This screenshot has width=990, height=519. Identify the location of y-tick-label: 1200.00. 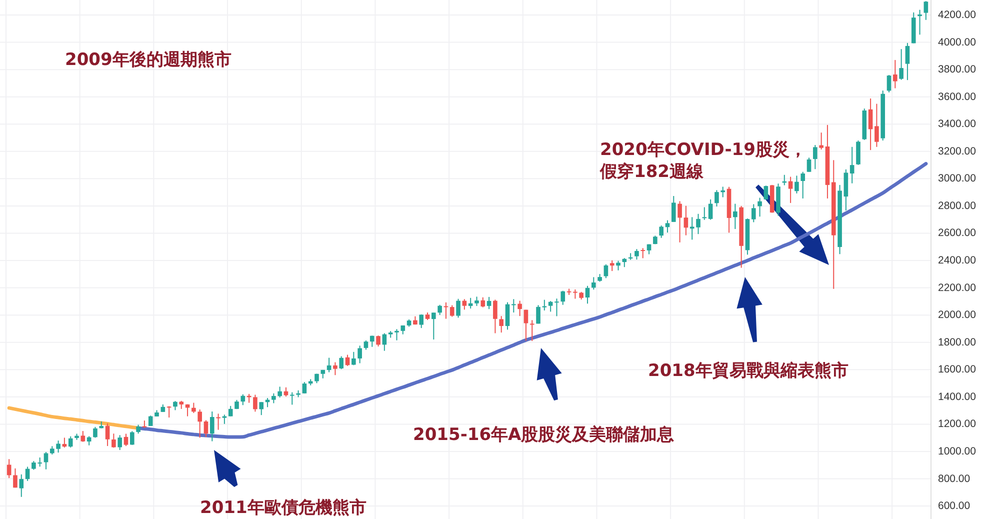
(957, 424).